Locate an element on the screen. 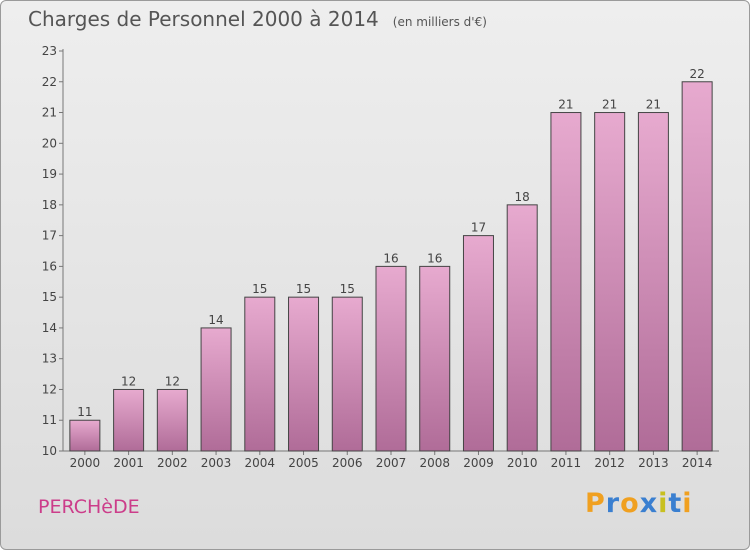 This screenshot has height=550, width=750. logo-letter: o is located at coordinates (630, 503).